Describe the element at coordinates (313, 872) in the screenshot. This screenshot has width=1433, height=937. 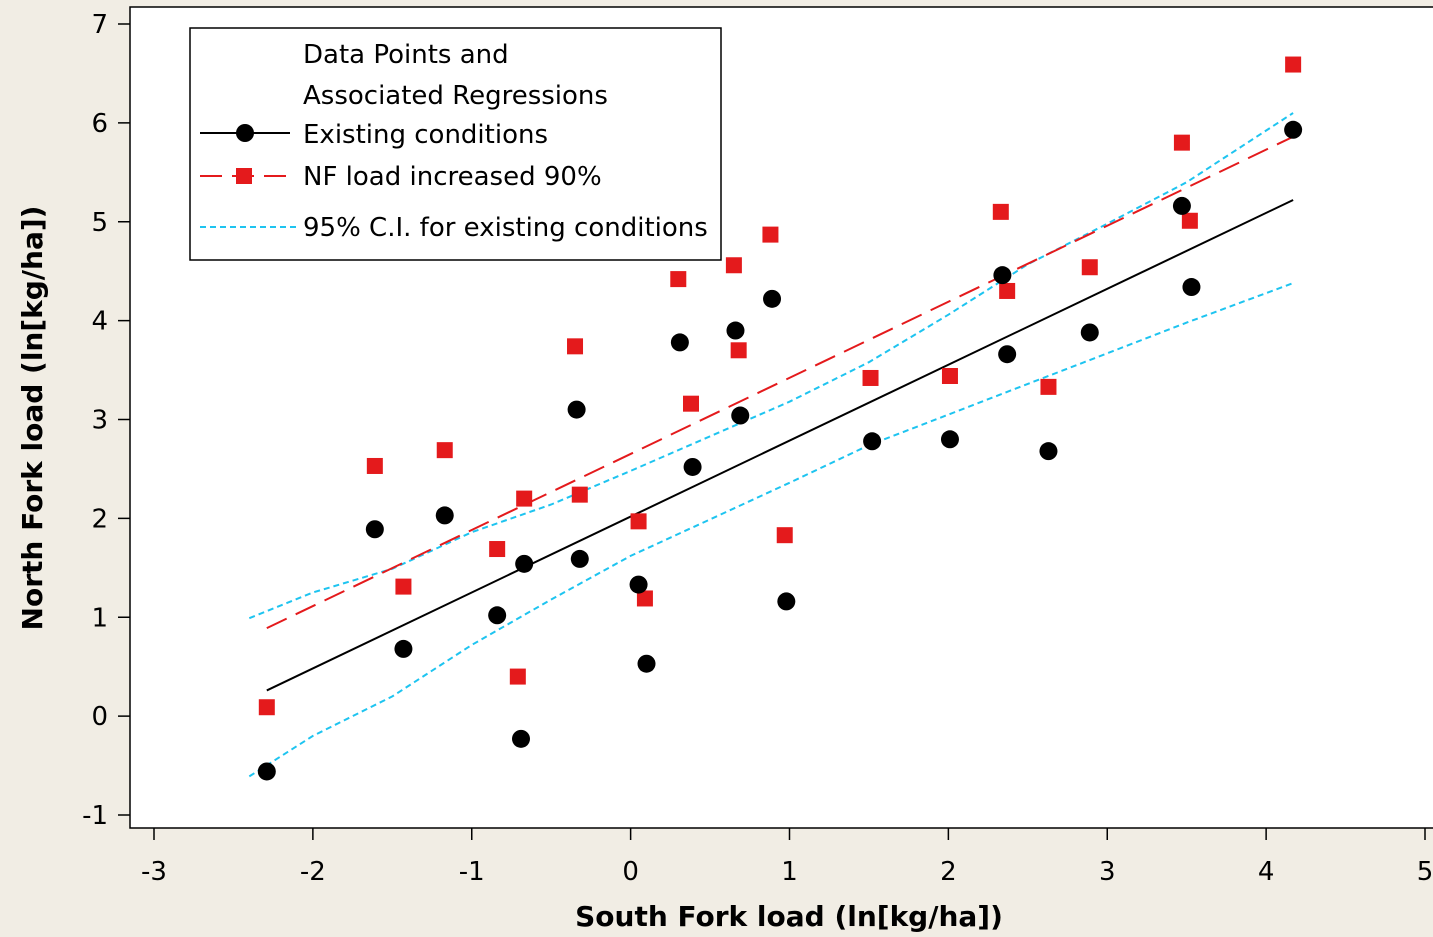
I see `x-tick-label--2: -2` at that location.